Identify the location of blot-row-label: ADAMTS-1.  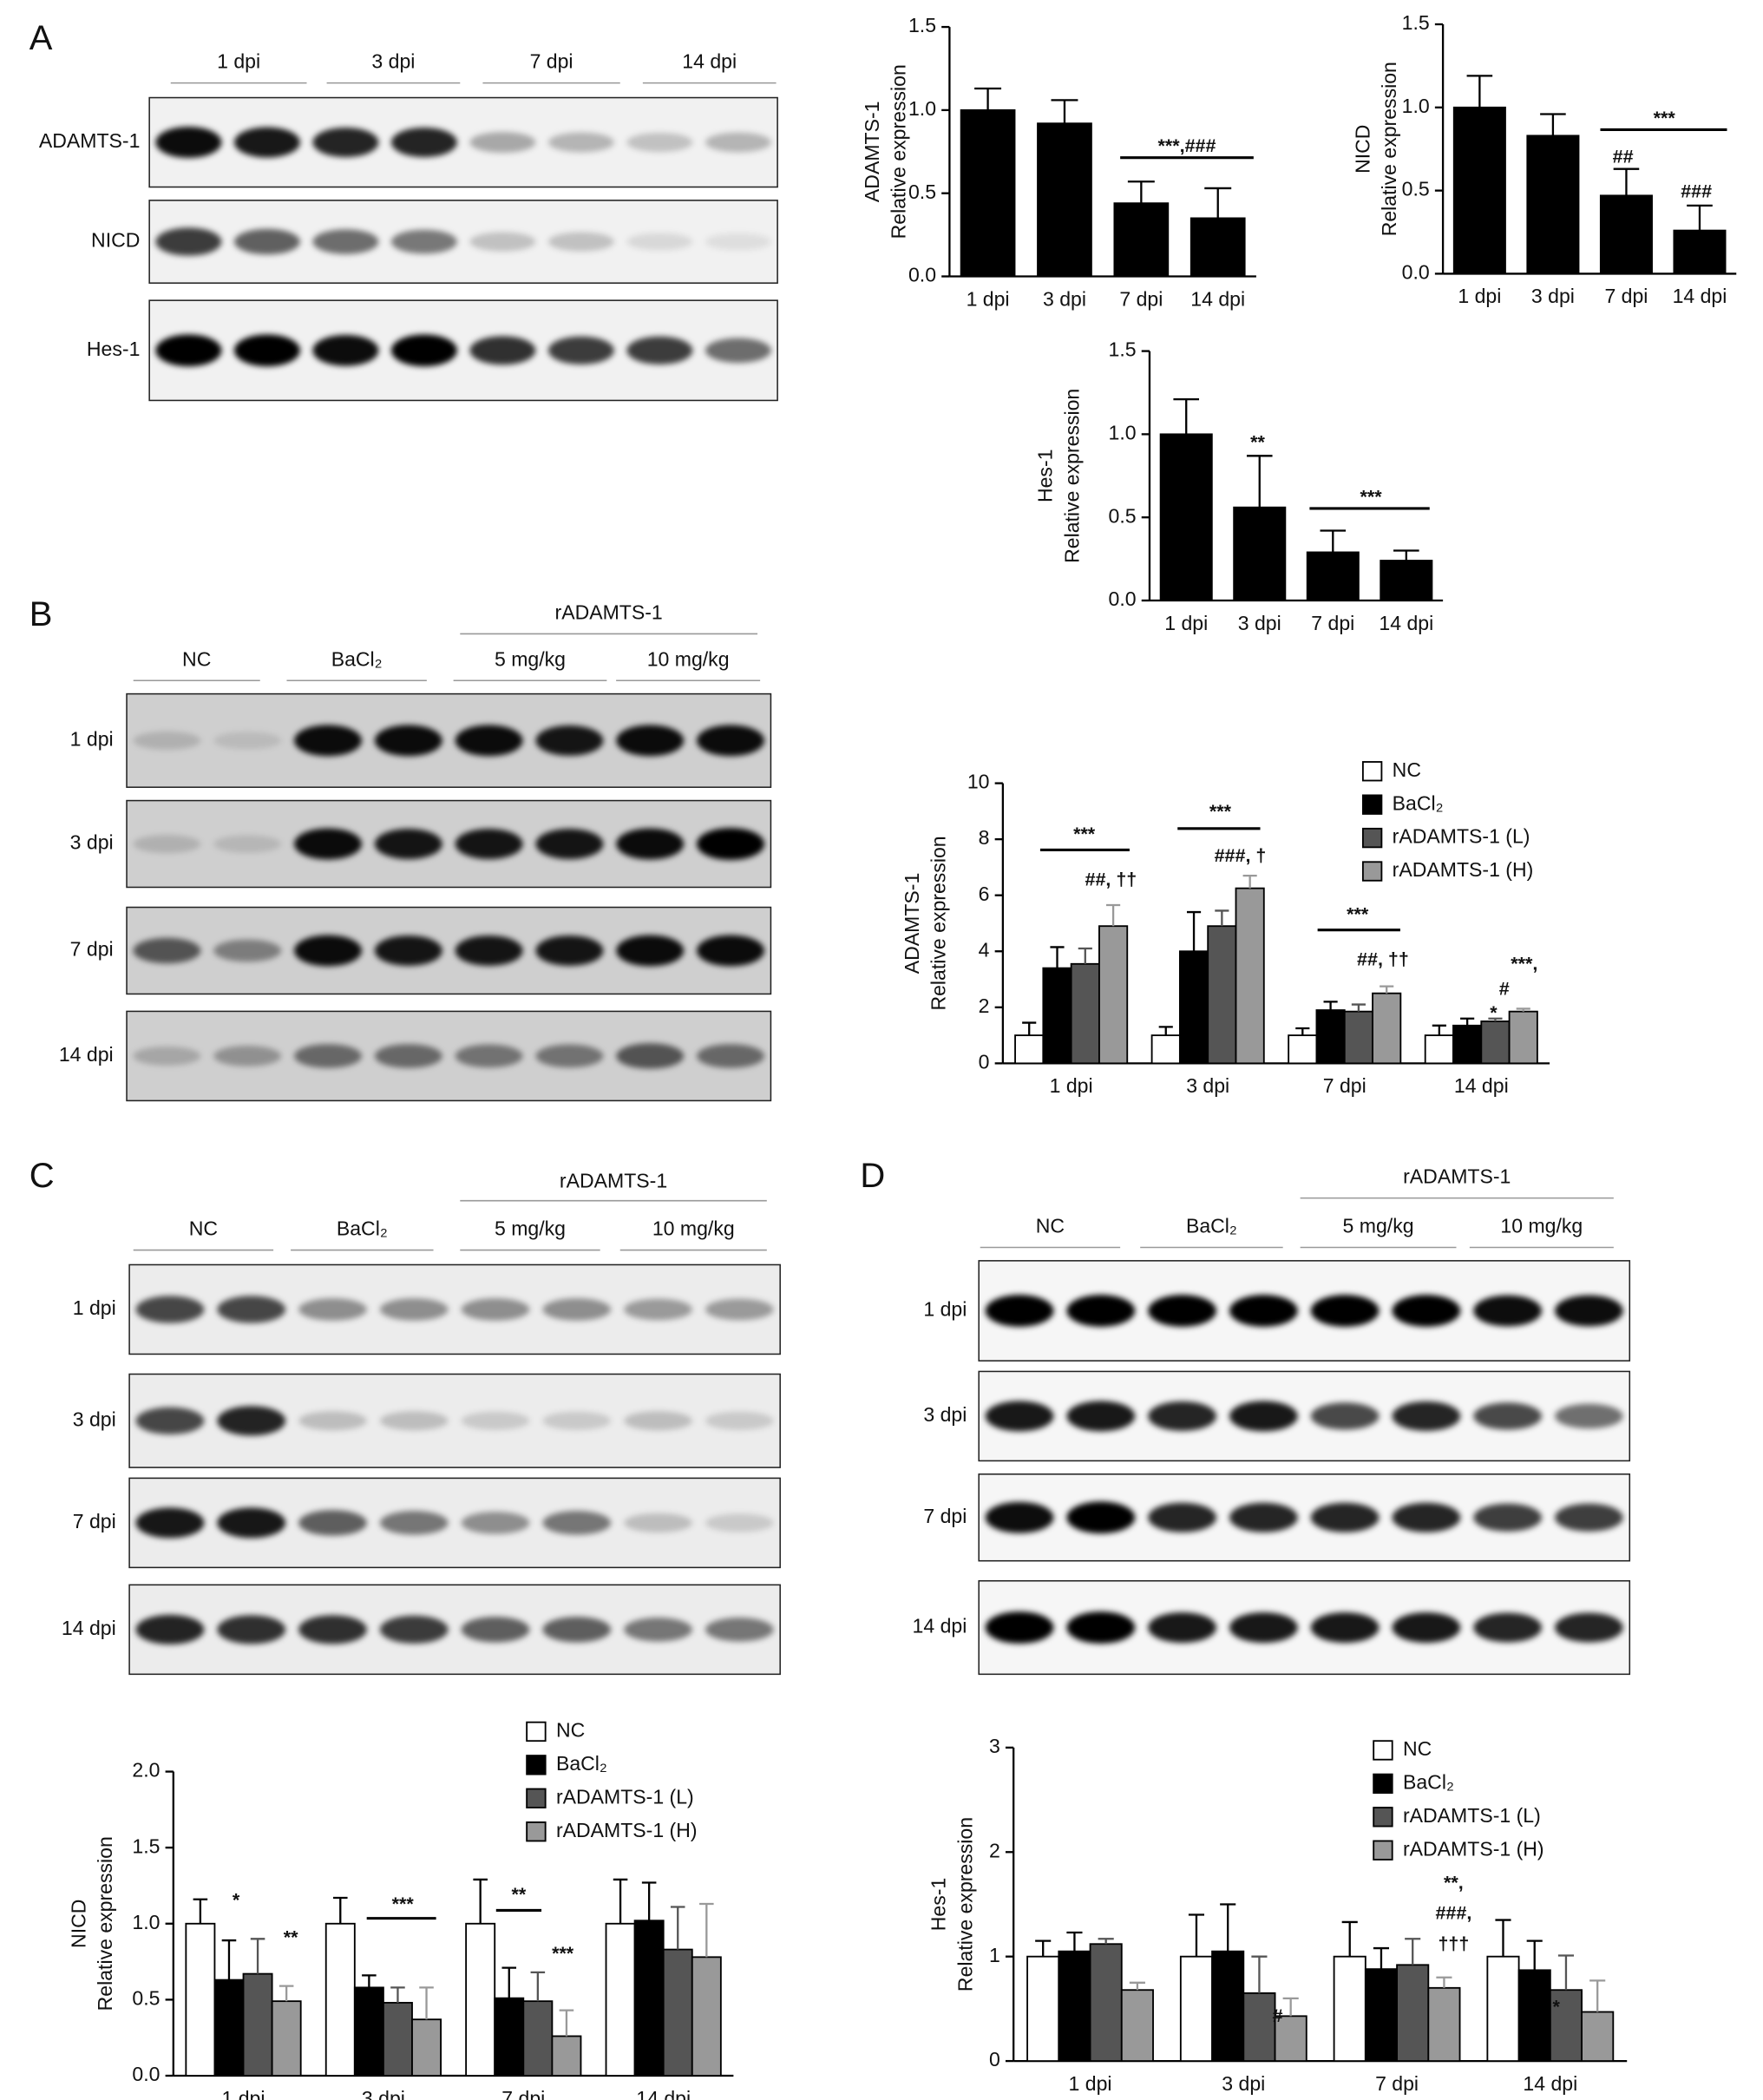
(90, 140).